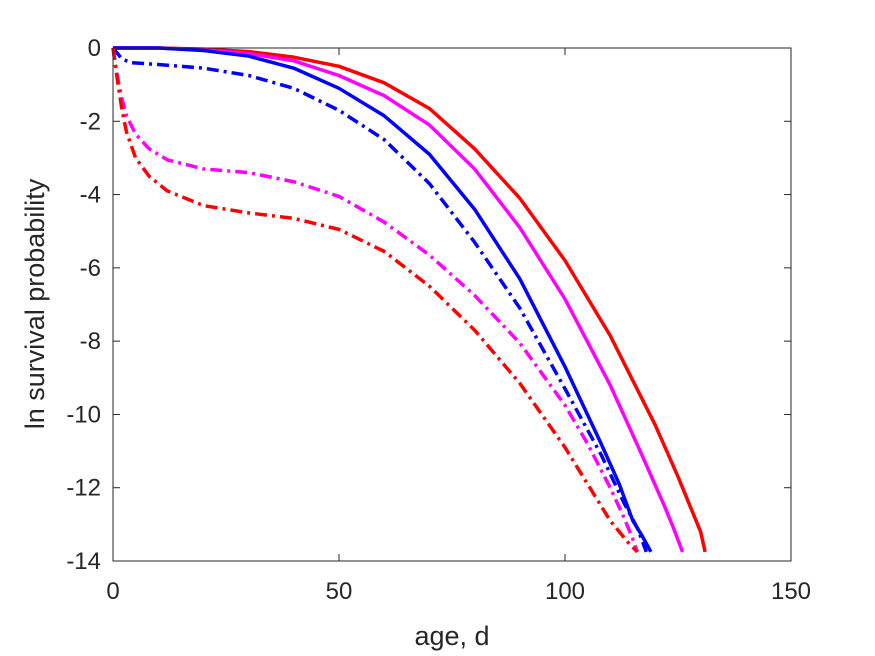 This screenshot has width=875, height=656. I want to click on y-axis-label: ln survival probability, so click(35, 303).